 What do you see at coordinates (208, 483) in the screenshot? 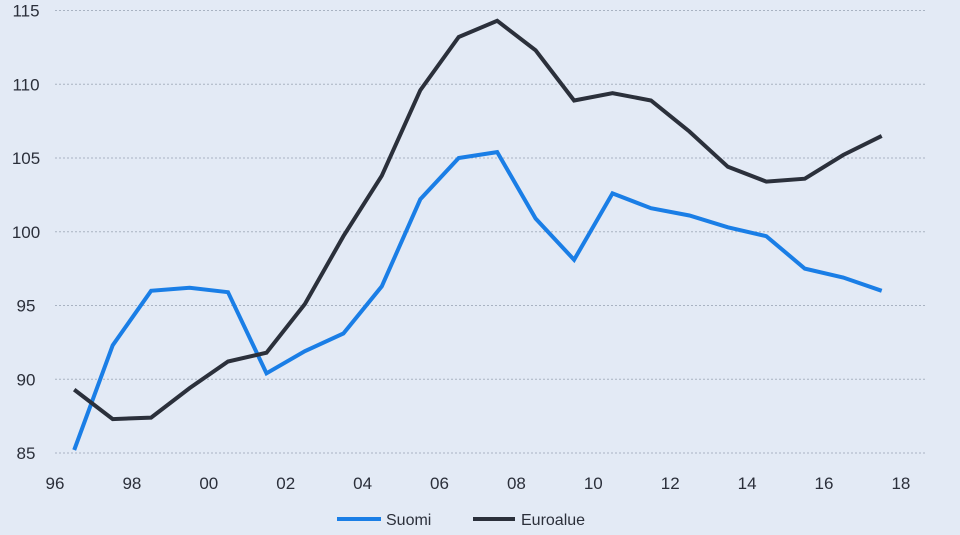
I see `x-tick-label: 00` at bounding box center [208, 483].